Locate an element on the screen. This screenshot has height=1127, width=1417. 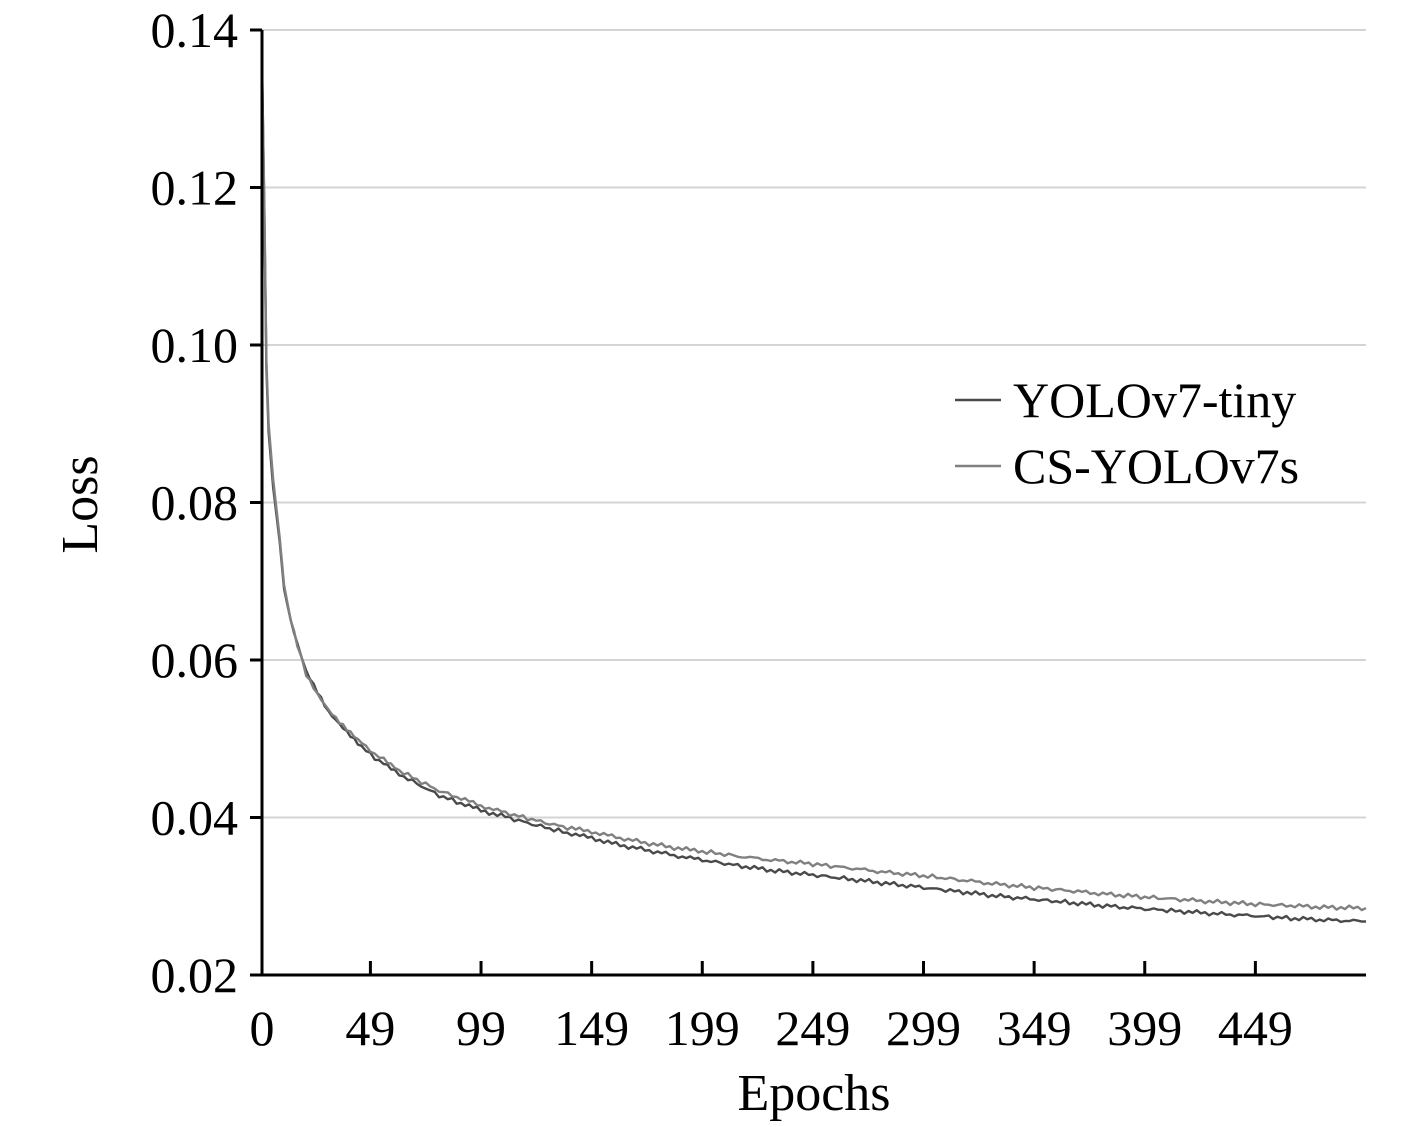
x-tick-label: 0 is located at coordinates (262, 1028).